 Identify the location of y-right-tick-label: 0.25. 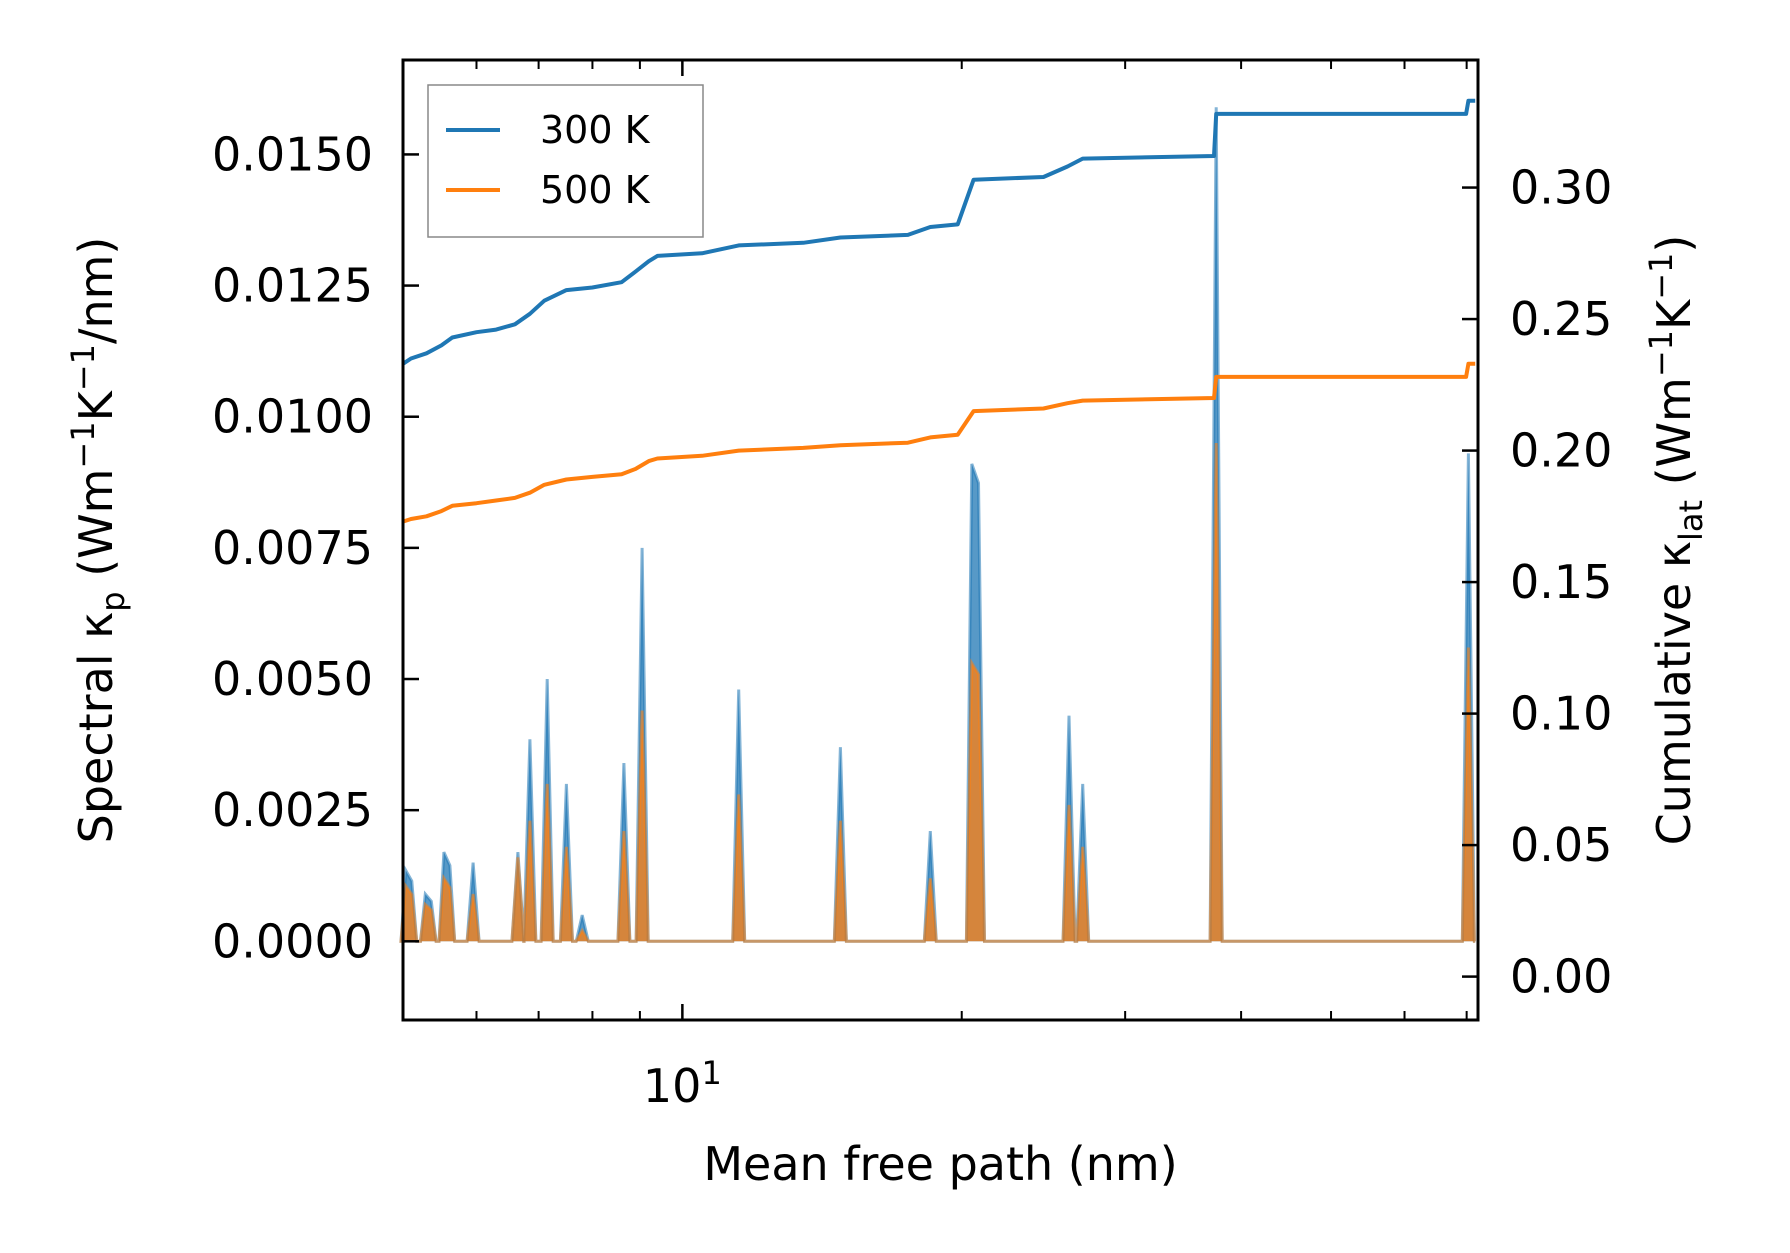
(1561, 319).